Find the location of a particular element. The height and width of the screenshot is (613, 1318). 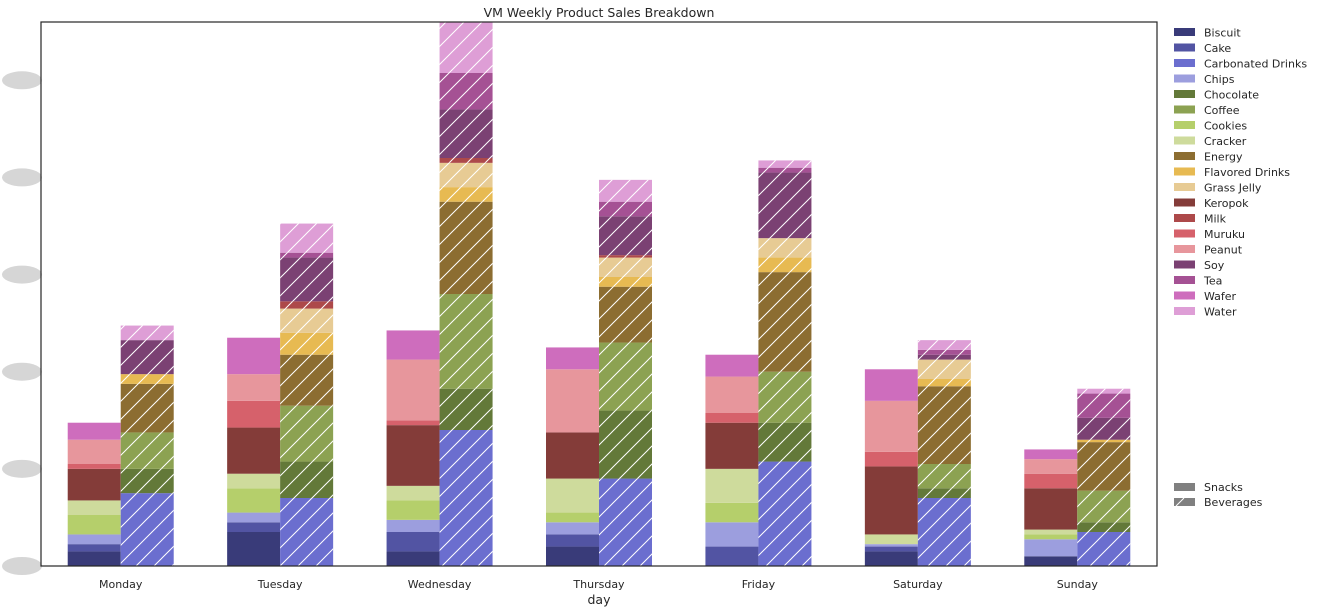

chart-title: VM Weekly Product Sales Breakdown is located at coordinates (599, 12).